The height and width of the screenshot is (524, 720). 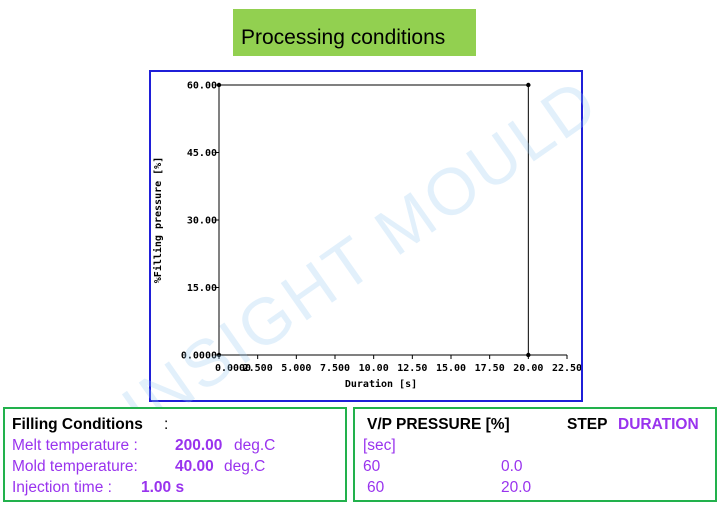 What do you see at coordinates (75, 445) in the screenshot?
I see `melt-temperature-label: Melt temperature :` at bounding box center [75, 445].